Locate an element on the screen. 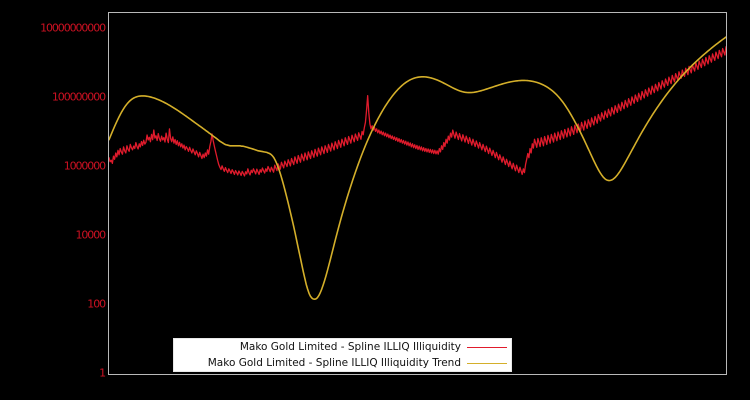 The width and height of the screenshot is (750, 400). legend-swatch-illiquidity-trend is located at coordinates (487, 363).